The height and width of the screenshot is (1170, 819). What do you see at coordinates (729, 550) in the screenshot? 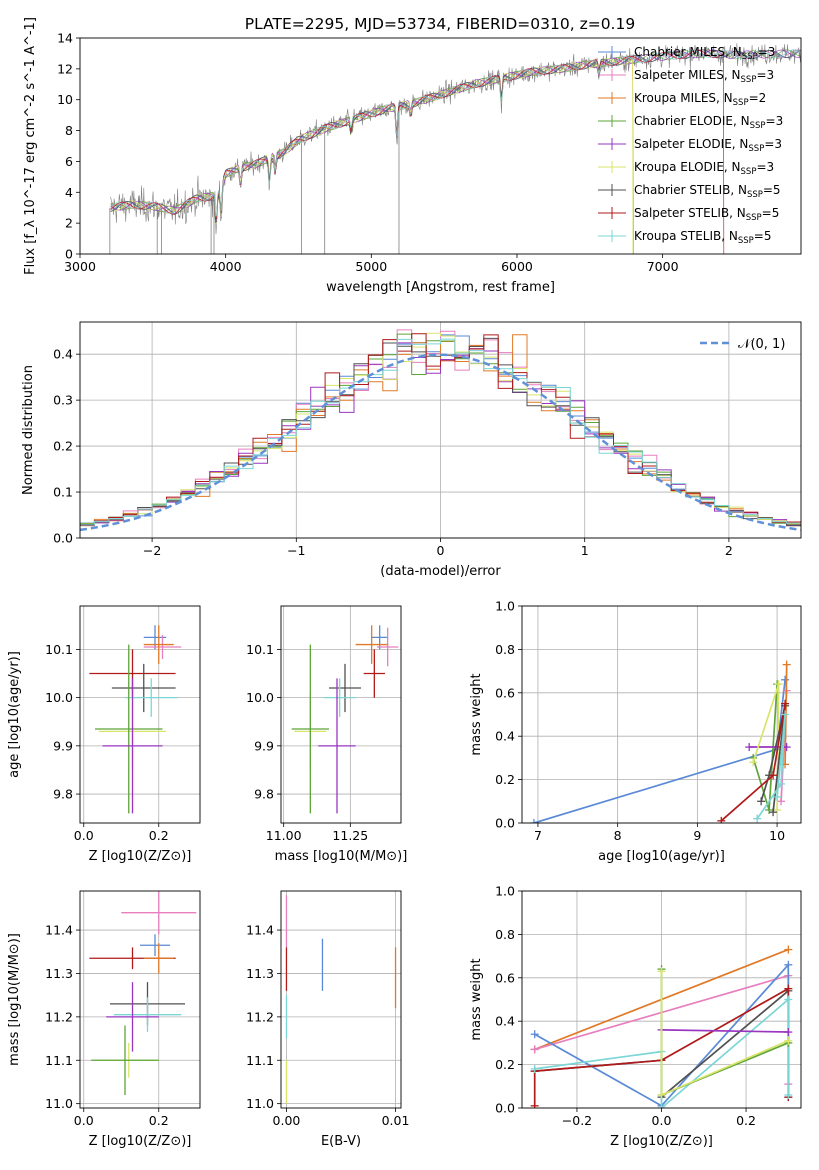
I see `x-tick-label: 2` at bounding box center [729, 550].